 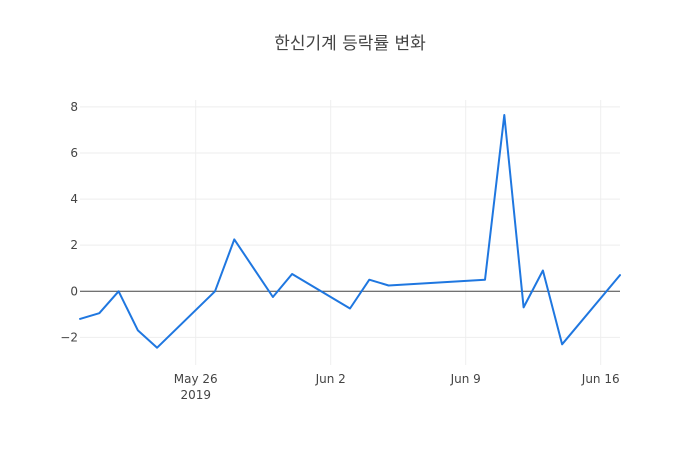 What do you see at coordinates (74, 291) in the screenshot?
I see `y-tick-label: 0` at bounding box center [74, 291].